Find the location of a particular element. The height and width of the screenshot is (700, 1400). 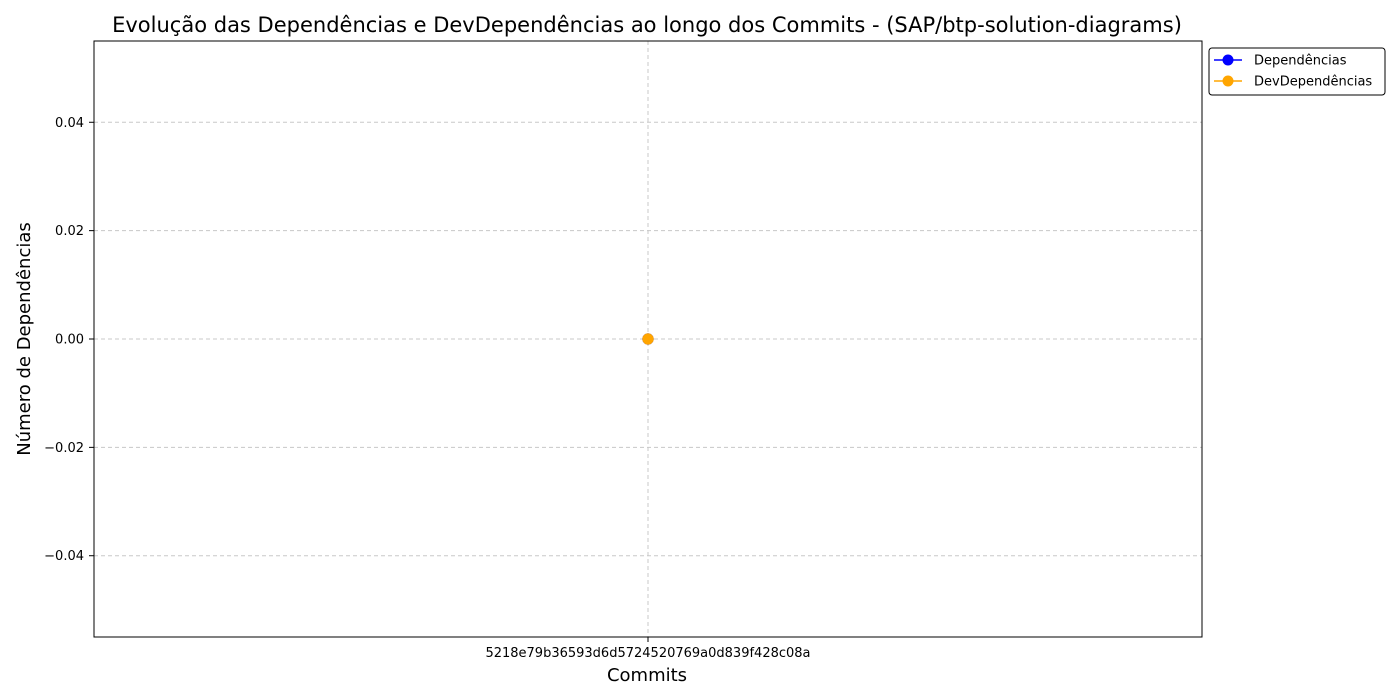

y-axis-label: Número de Dependências is located at coordinates (24, 339).